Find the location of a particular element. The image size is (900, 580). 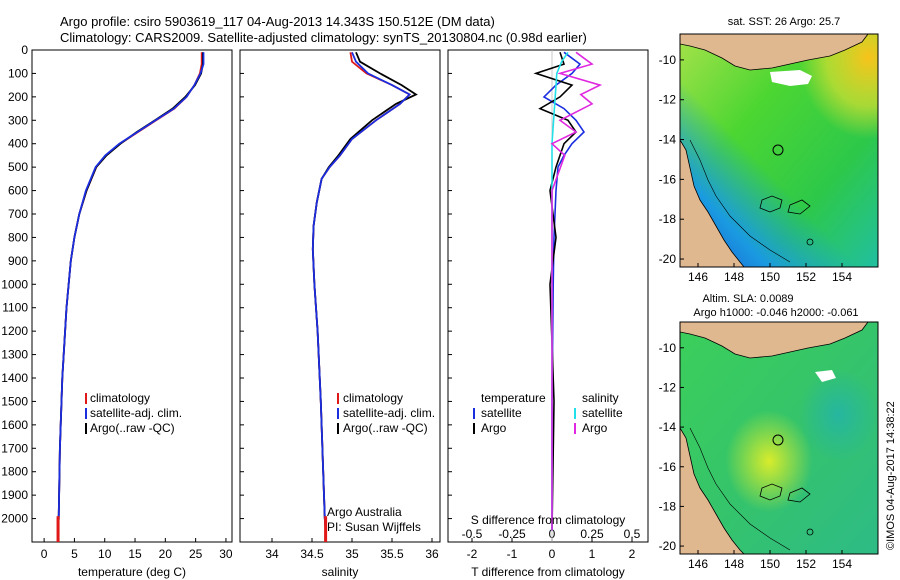

depth-tick-label: 300 is located at coordinates (18, 120).